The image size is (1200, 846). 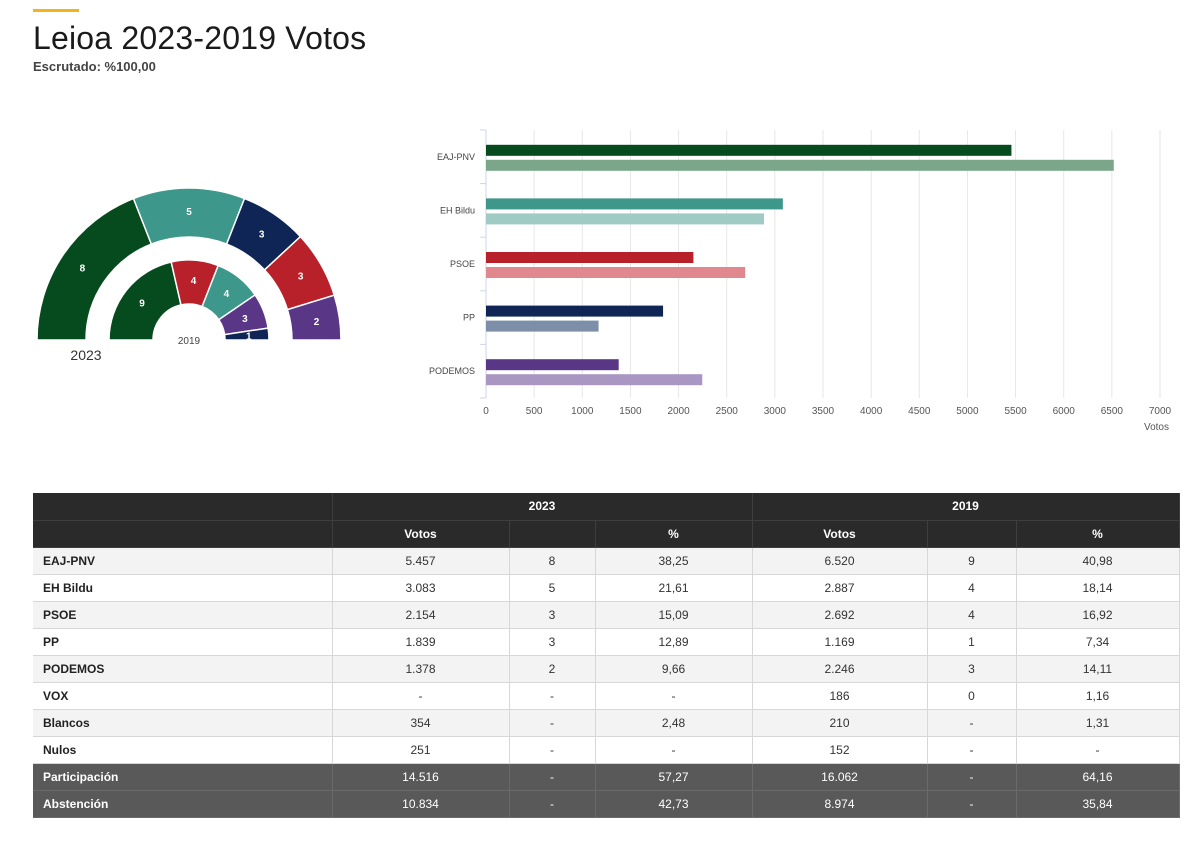 I want to click on table-cell: 16.062, so click(x=840, y=777).